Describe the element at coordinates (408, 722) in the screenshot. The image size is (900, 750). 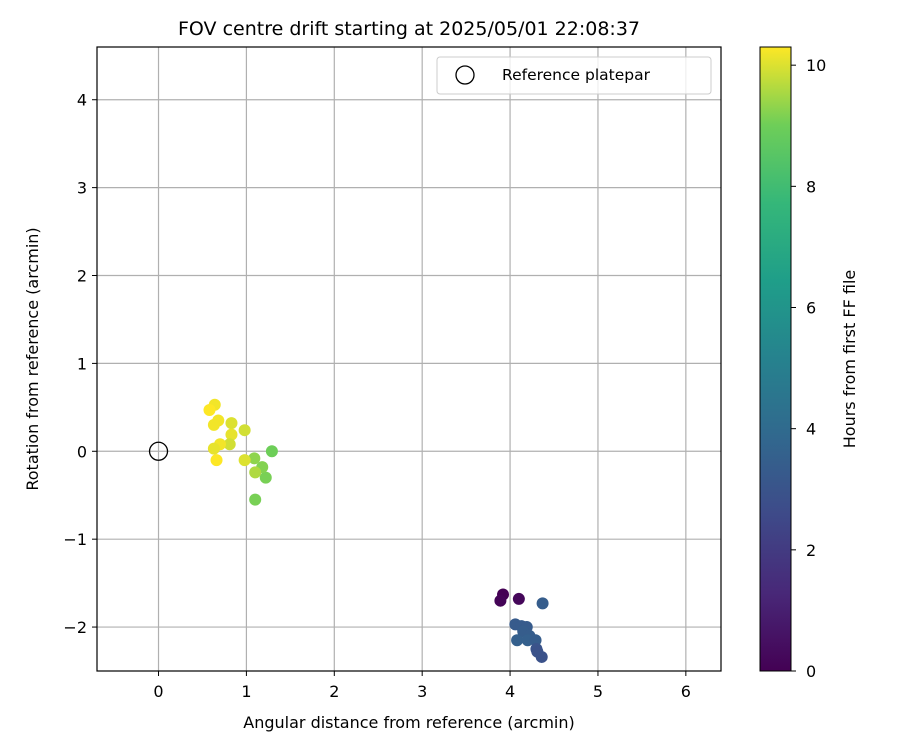
I see `x-axis-label: Angular distance from reference (arcmin)` at that location.